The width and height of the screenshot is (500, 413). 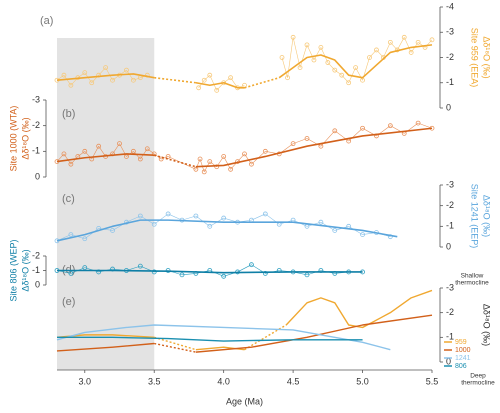 I want to click on annotation: thermocline, so click(x=478, y=383).